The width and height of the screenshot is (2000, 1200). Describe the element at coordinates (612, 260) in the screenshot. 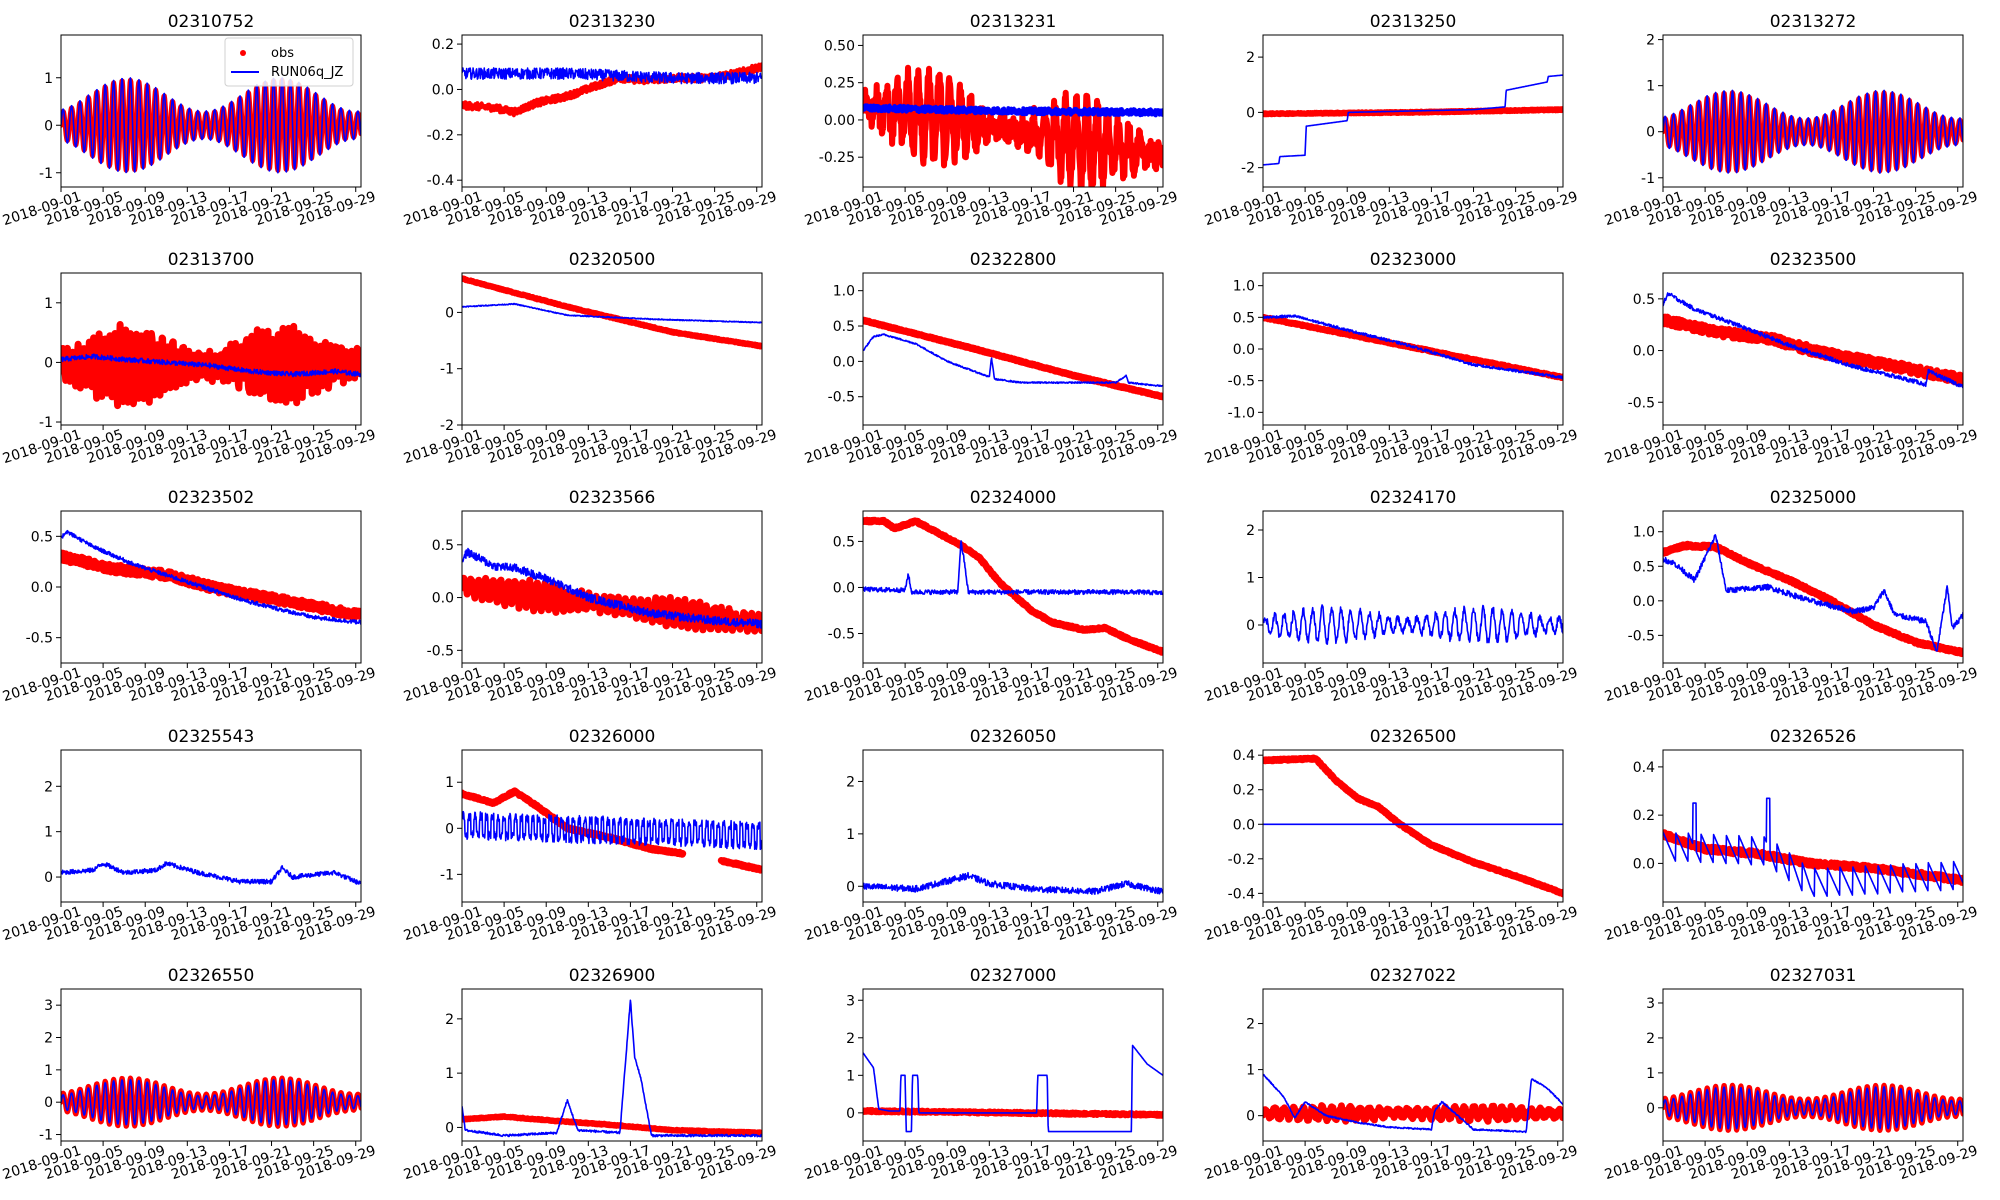

I see `subplot-title: 02320500` at that location.